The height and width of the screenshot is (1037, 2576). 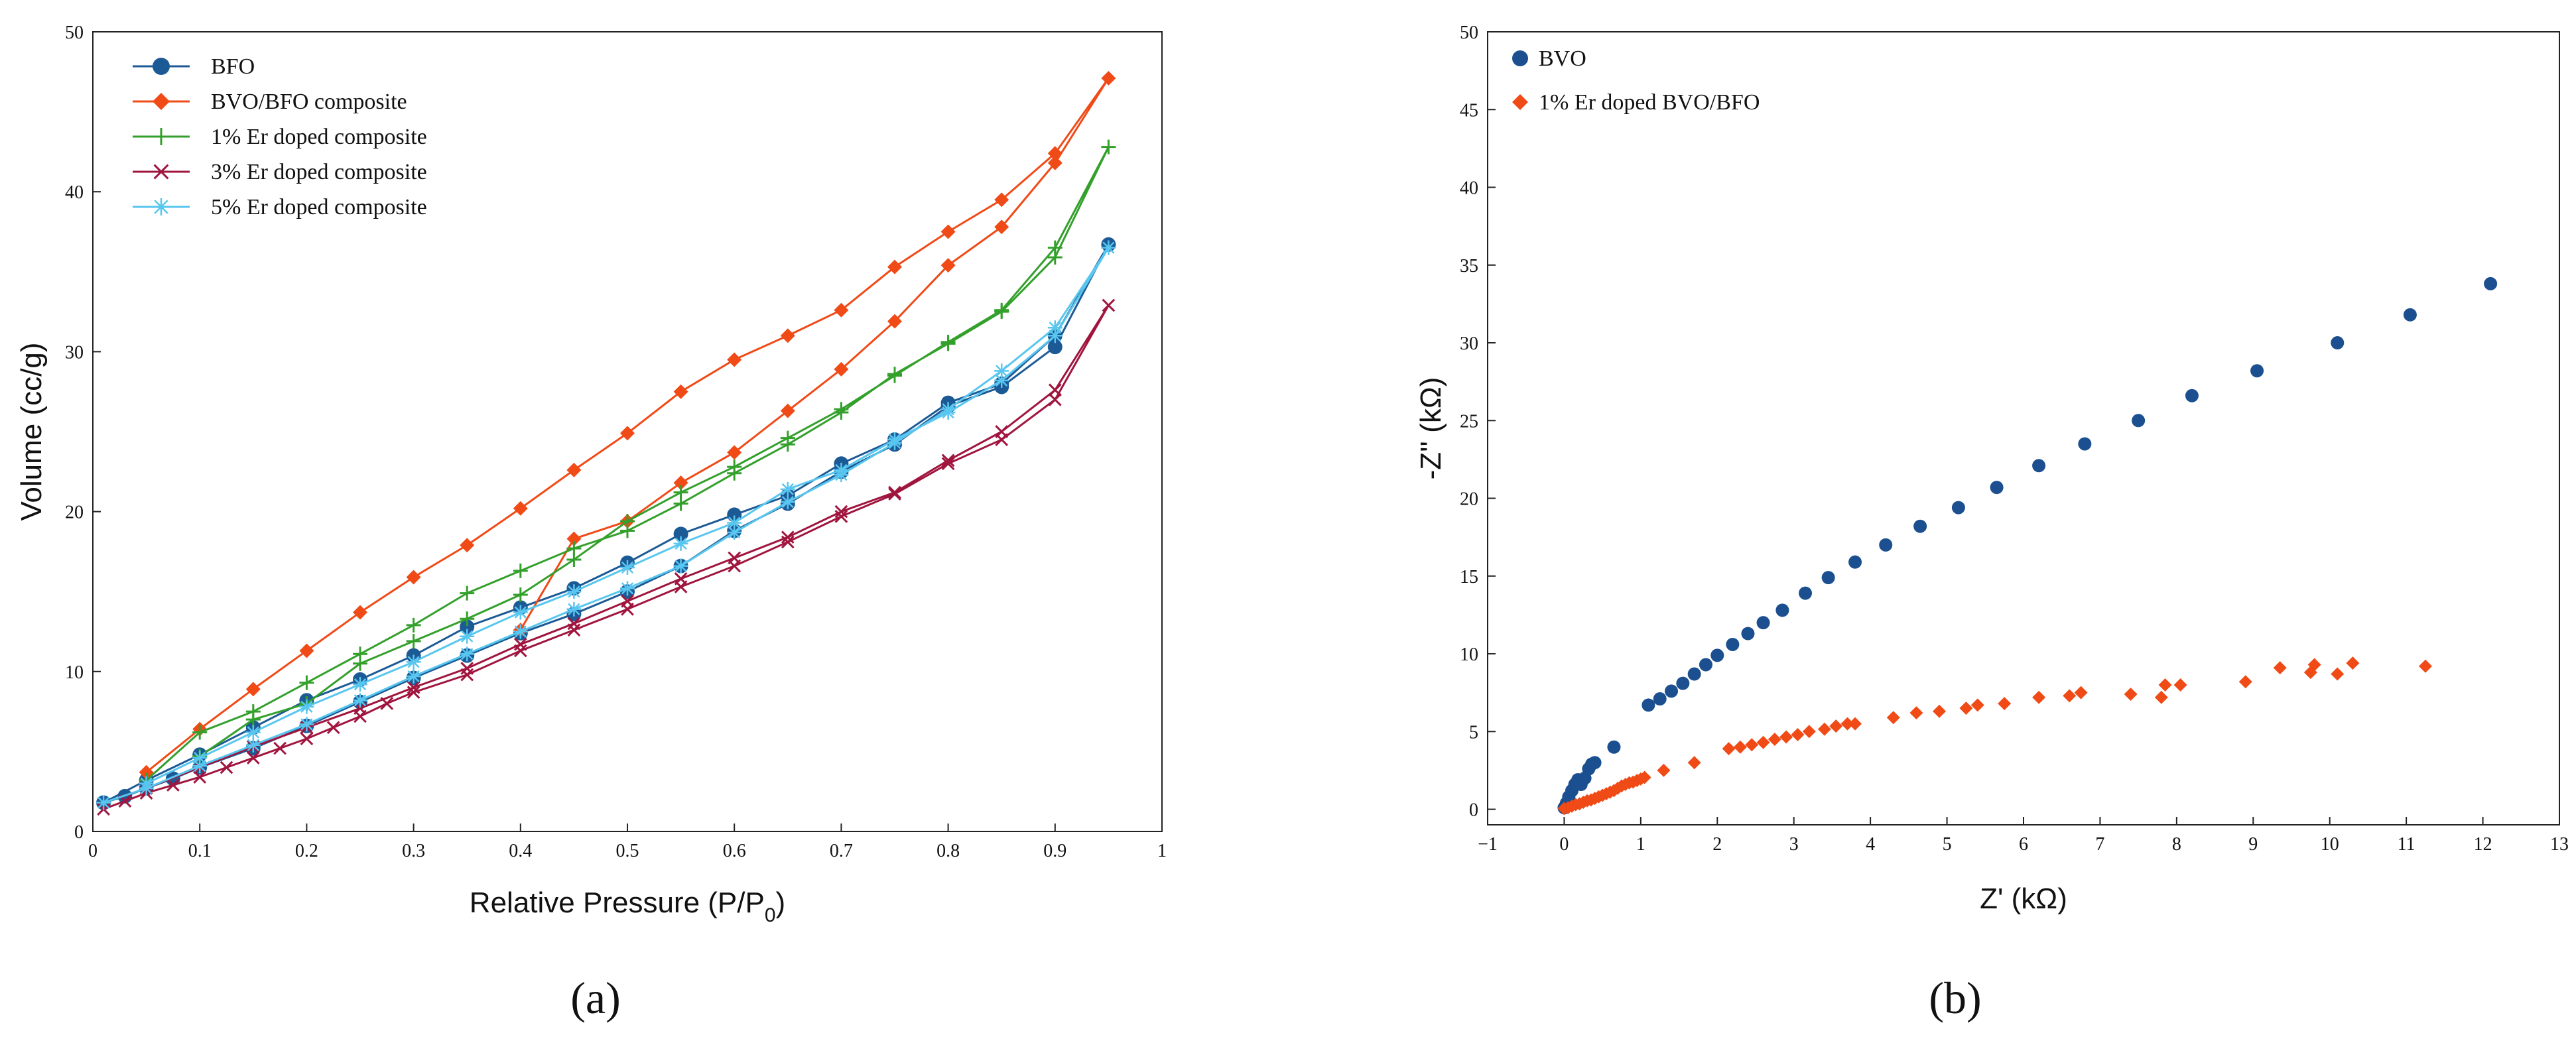 What do you see at coordinates (1469, 344) in the screenshot?
I see `y-tick-label: 30` at bounding box center [1469, 344].